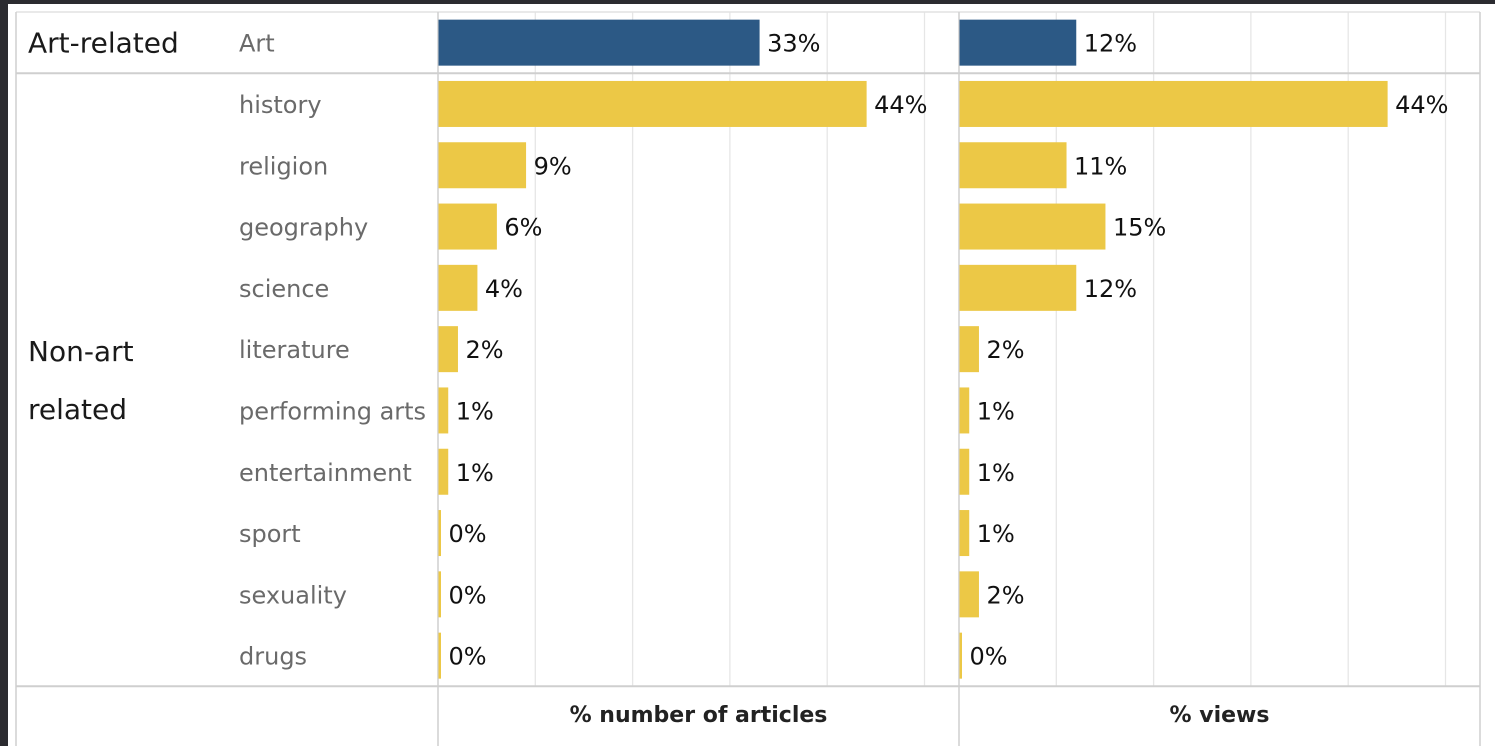 This screenshot has width=1495, height=746. Describe the element at coordinates (270, 534) in the screenshot. I see `category-label-sport: sport` at that location.